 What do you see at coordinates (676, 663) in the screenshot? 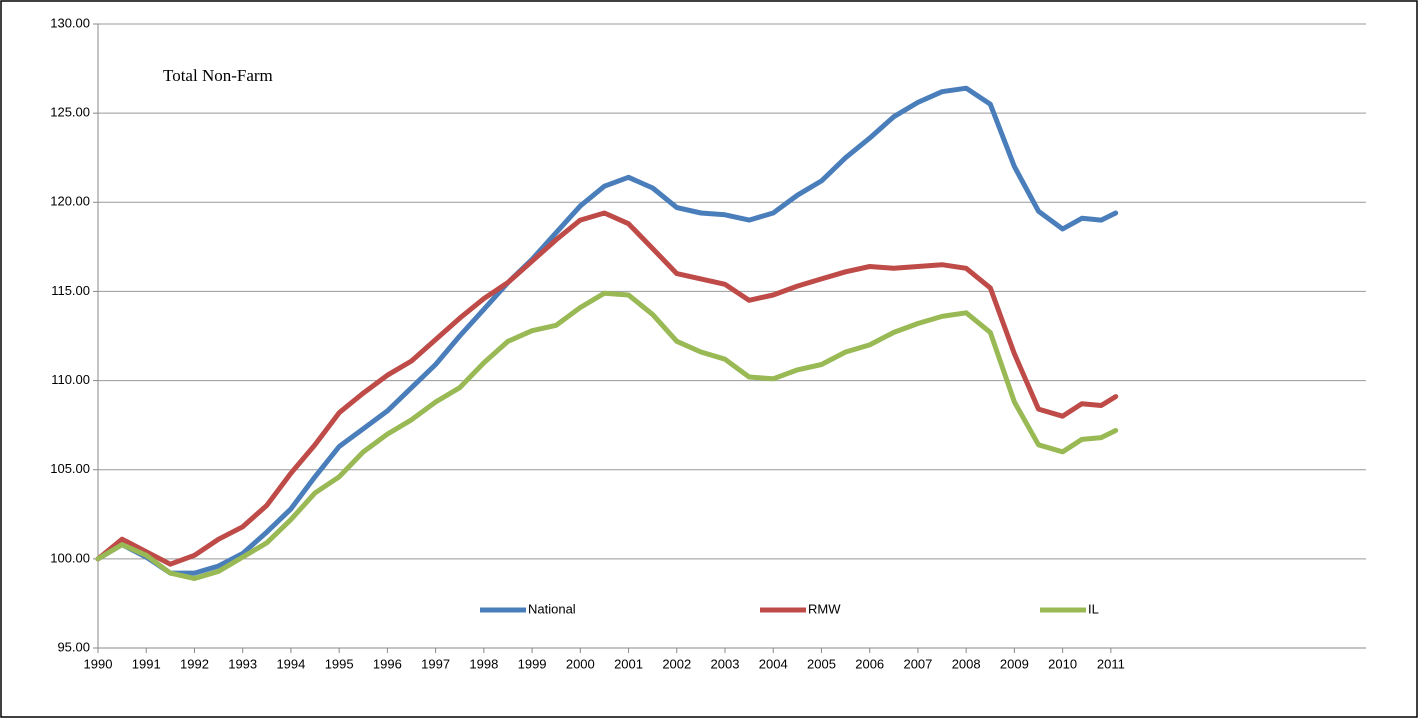
I see `x-tick-label: 2002` at bounding box center [676, 663].